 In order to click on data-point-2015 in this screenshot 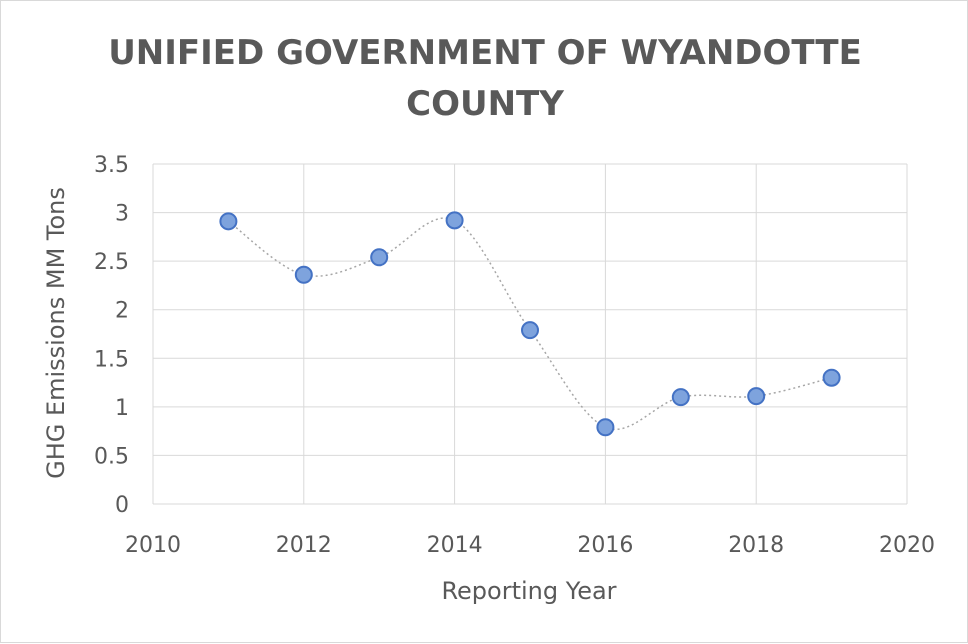, I will do `click(530, 330)`.